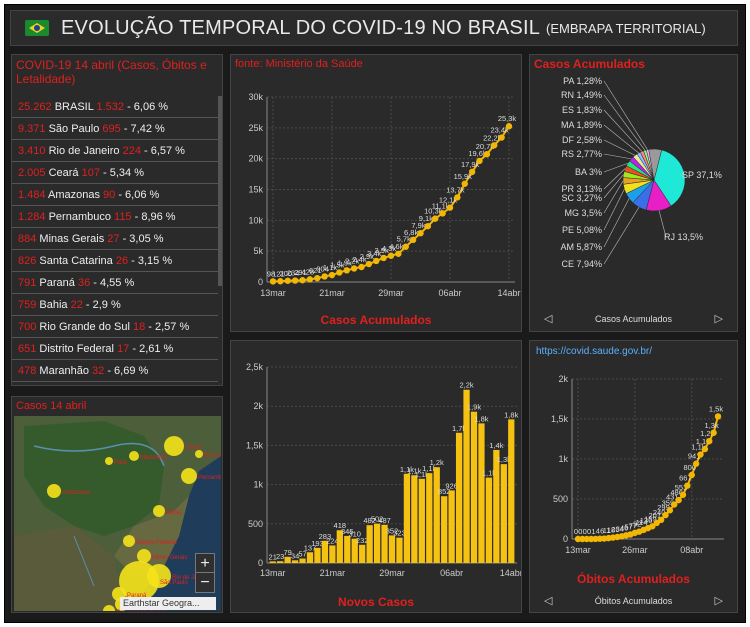  I want to click on state-row: 1.284 Pernambuco 115 - 8,96 %, so click(115, 217).